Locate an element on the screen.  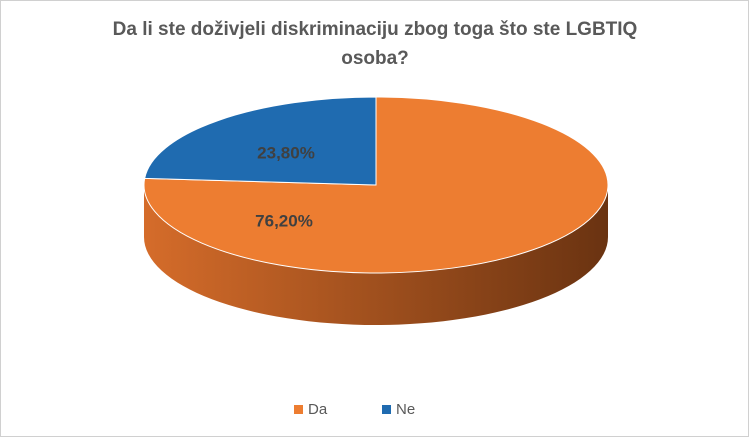
data-label: 76,20% is located at coordinates (284, 220).